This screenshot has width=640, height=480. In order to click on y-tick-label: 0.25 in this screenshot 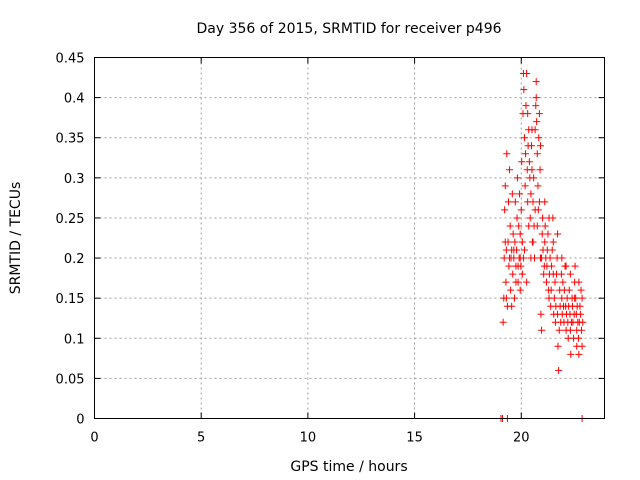, I will do `click(70, 219)`.